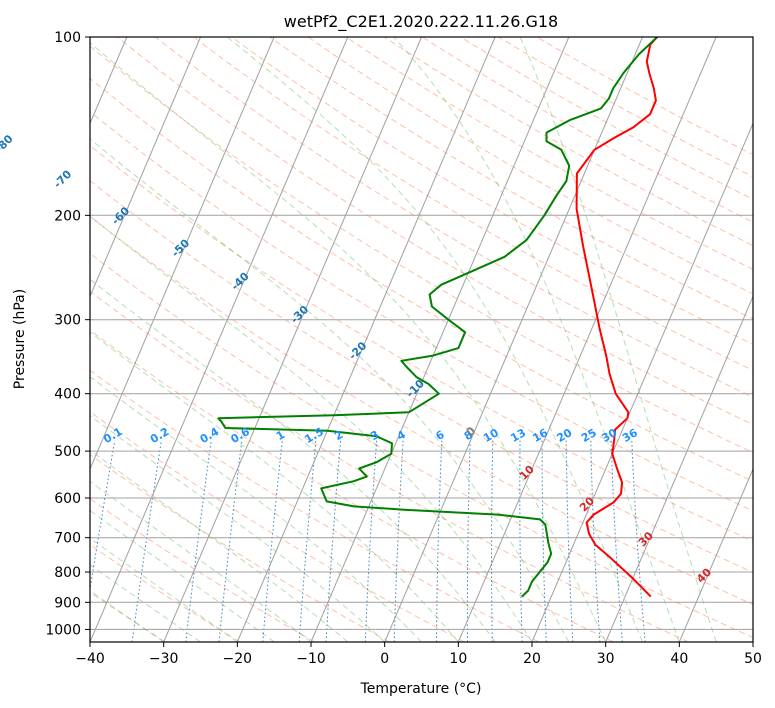  What do you see at coordinates (90, 659) in the screenshot?
I see `x-tick-label: −40` at bounding box center [90, 659].